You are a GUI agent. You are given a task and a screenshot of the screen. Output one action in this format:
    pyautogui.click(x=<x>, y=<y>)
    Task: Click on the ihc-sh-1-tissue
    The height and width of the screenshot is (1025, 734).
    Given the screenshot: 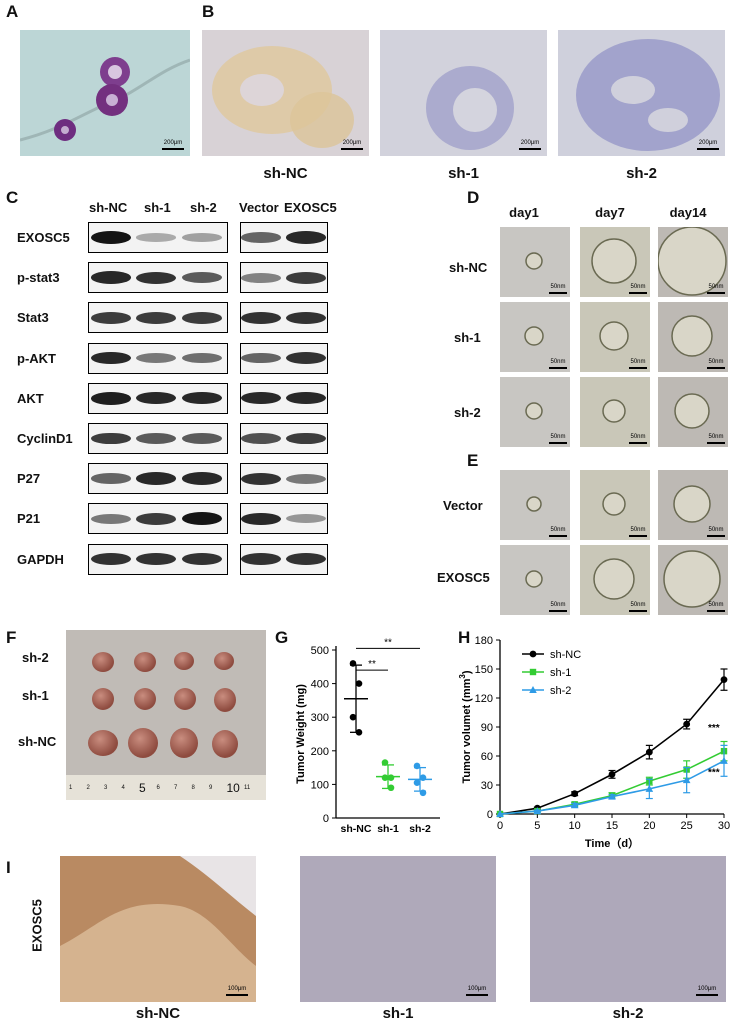 What is the action you would take?
    pyautogui.click(x=398, y=929)
    